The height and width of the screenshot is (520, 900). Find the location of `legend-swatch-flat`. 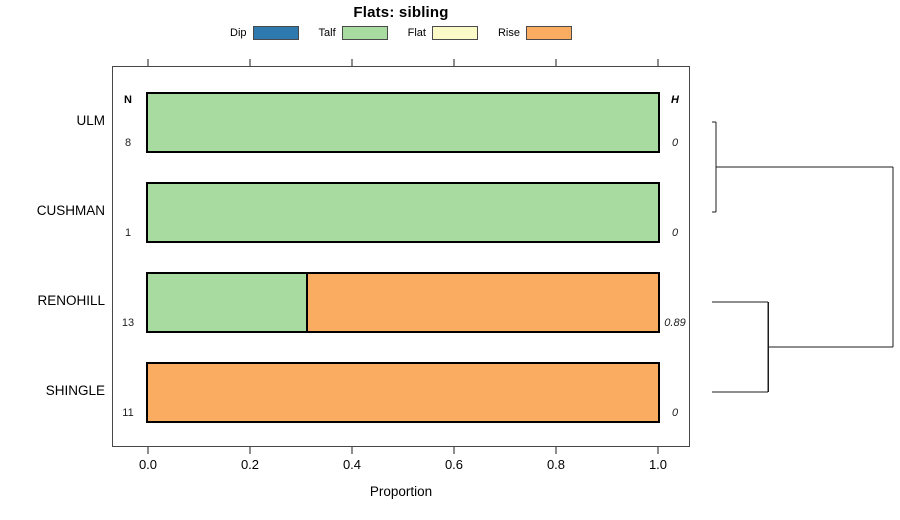

legend-swatch-flat is located at coordinates (454, 33).